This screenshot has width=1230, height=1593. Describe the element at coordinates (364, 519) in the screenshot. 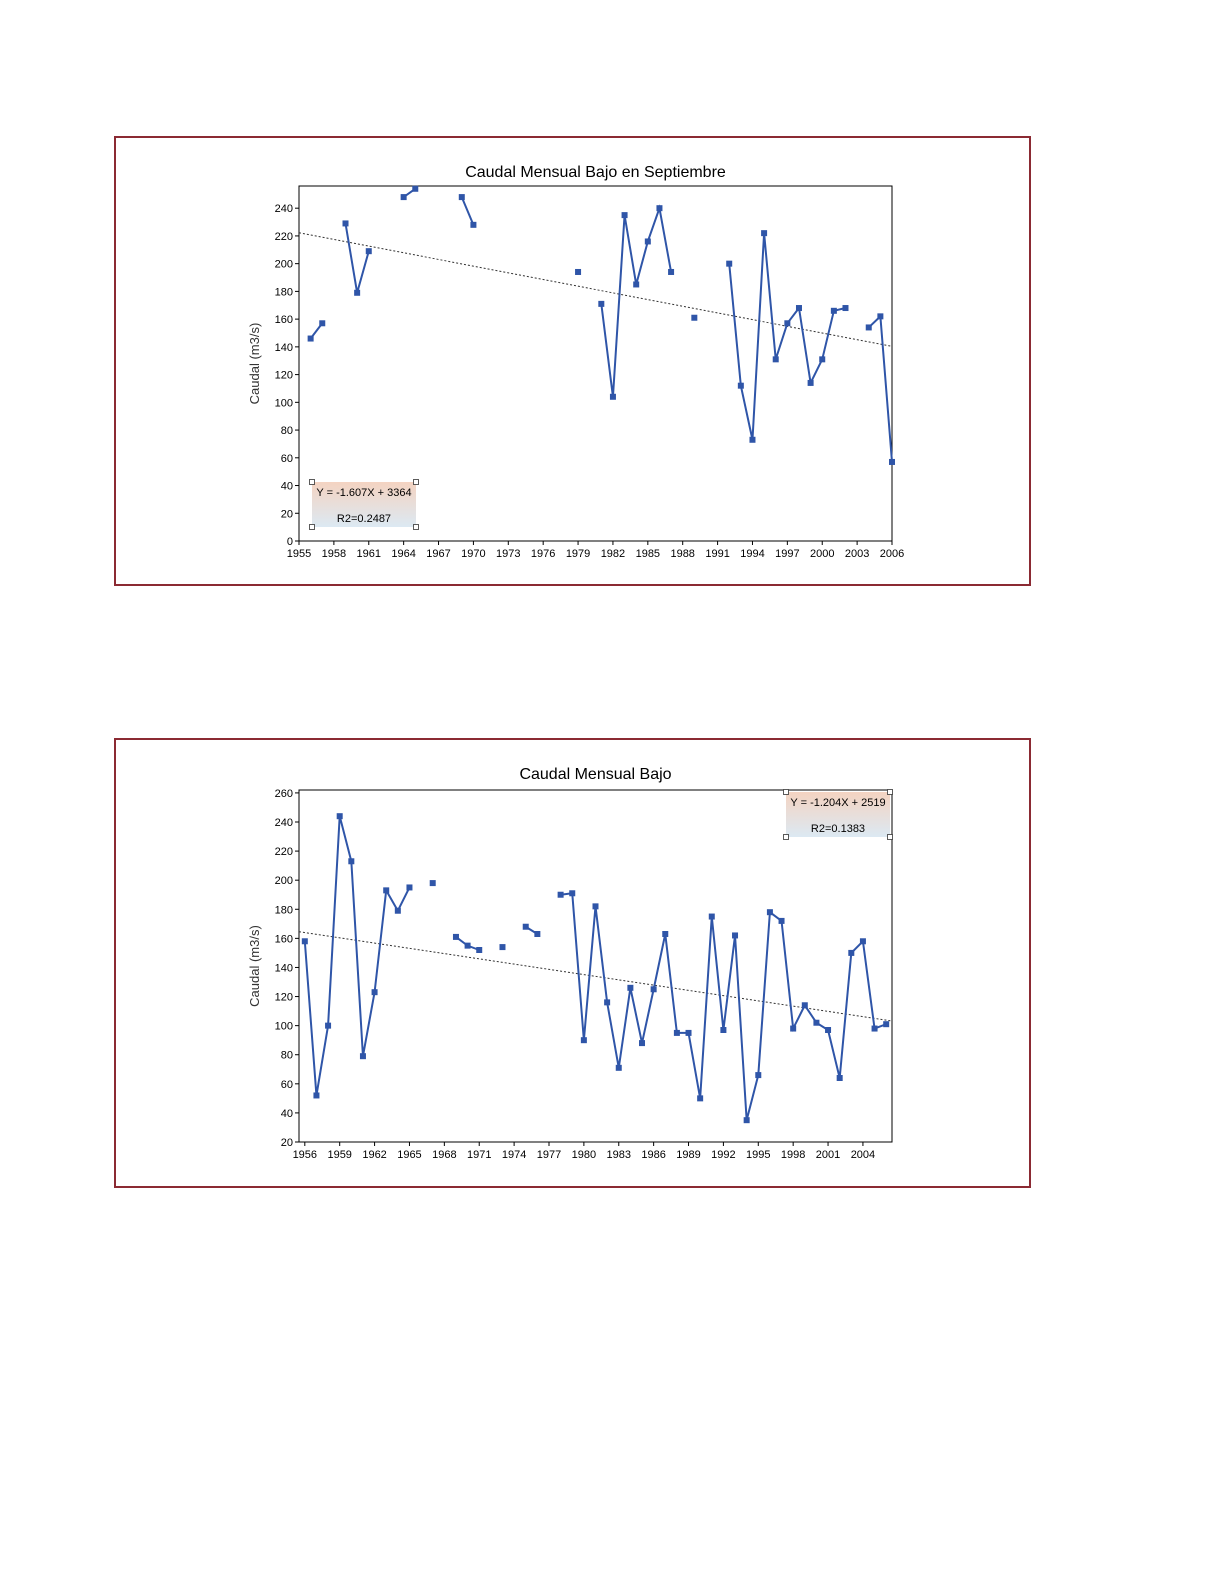

I see `r-squared-value: R2=0.2487` at that location.